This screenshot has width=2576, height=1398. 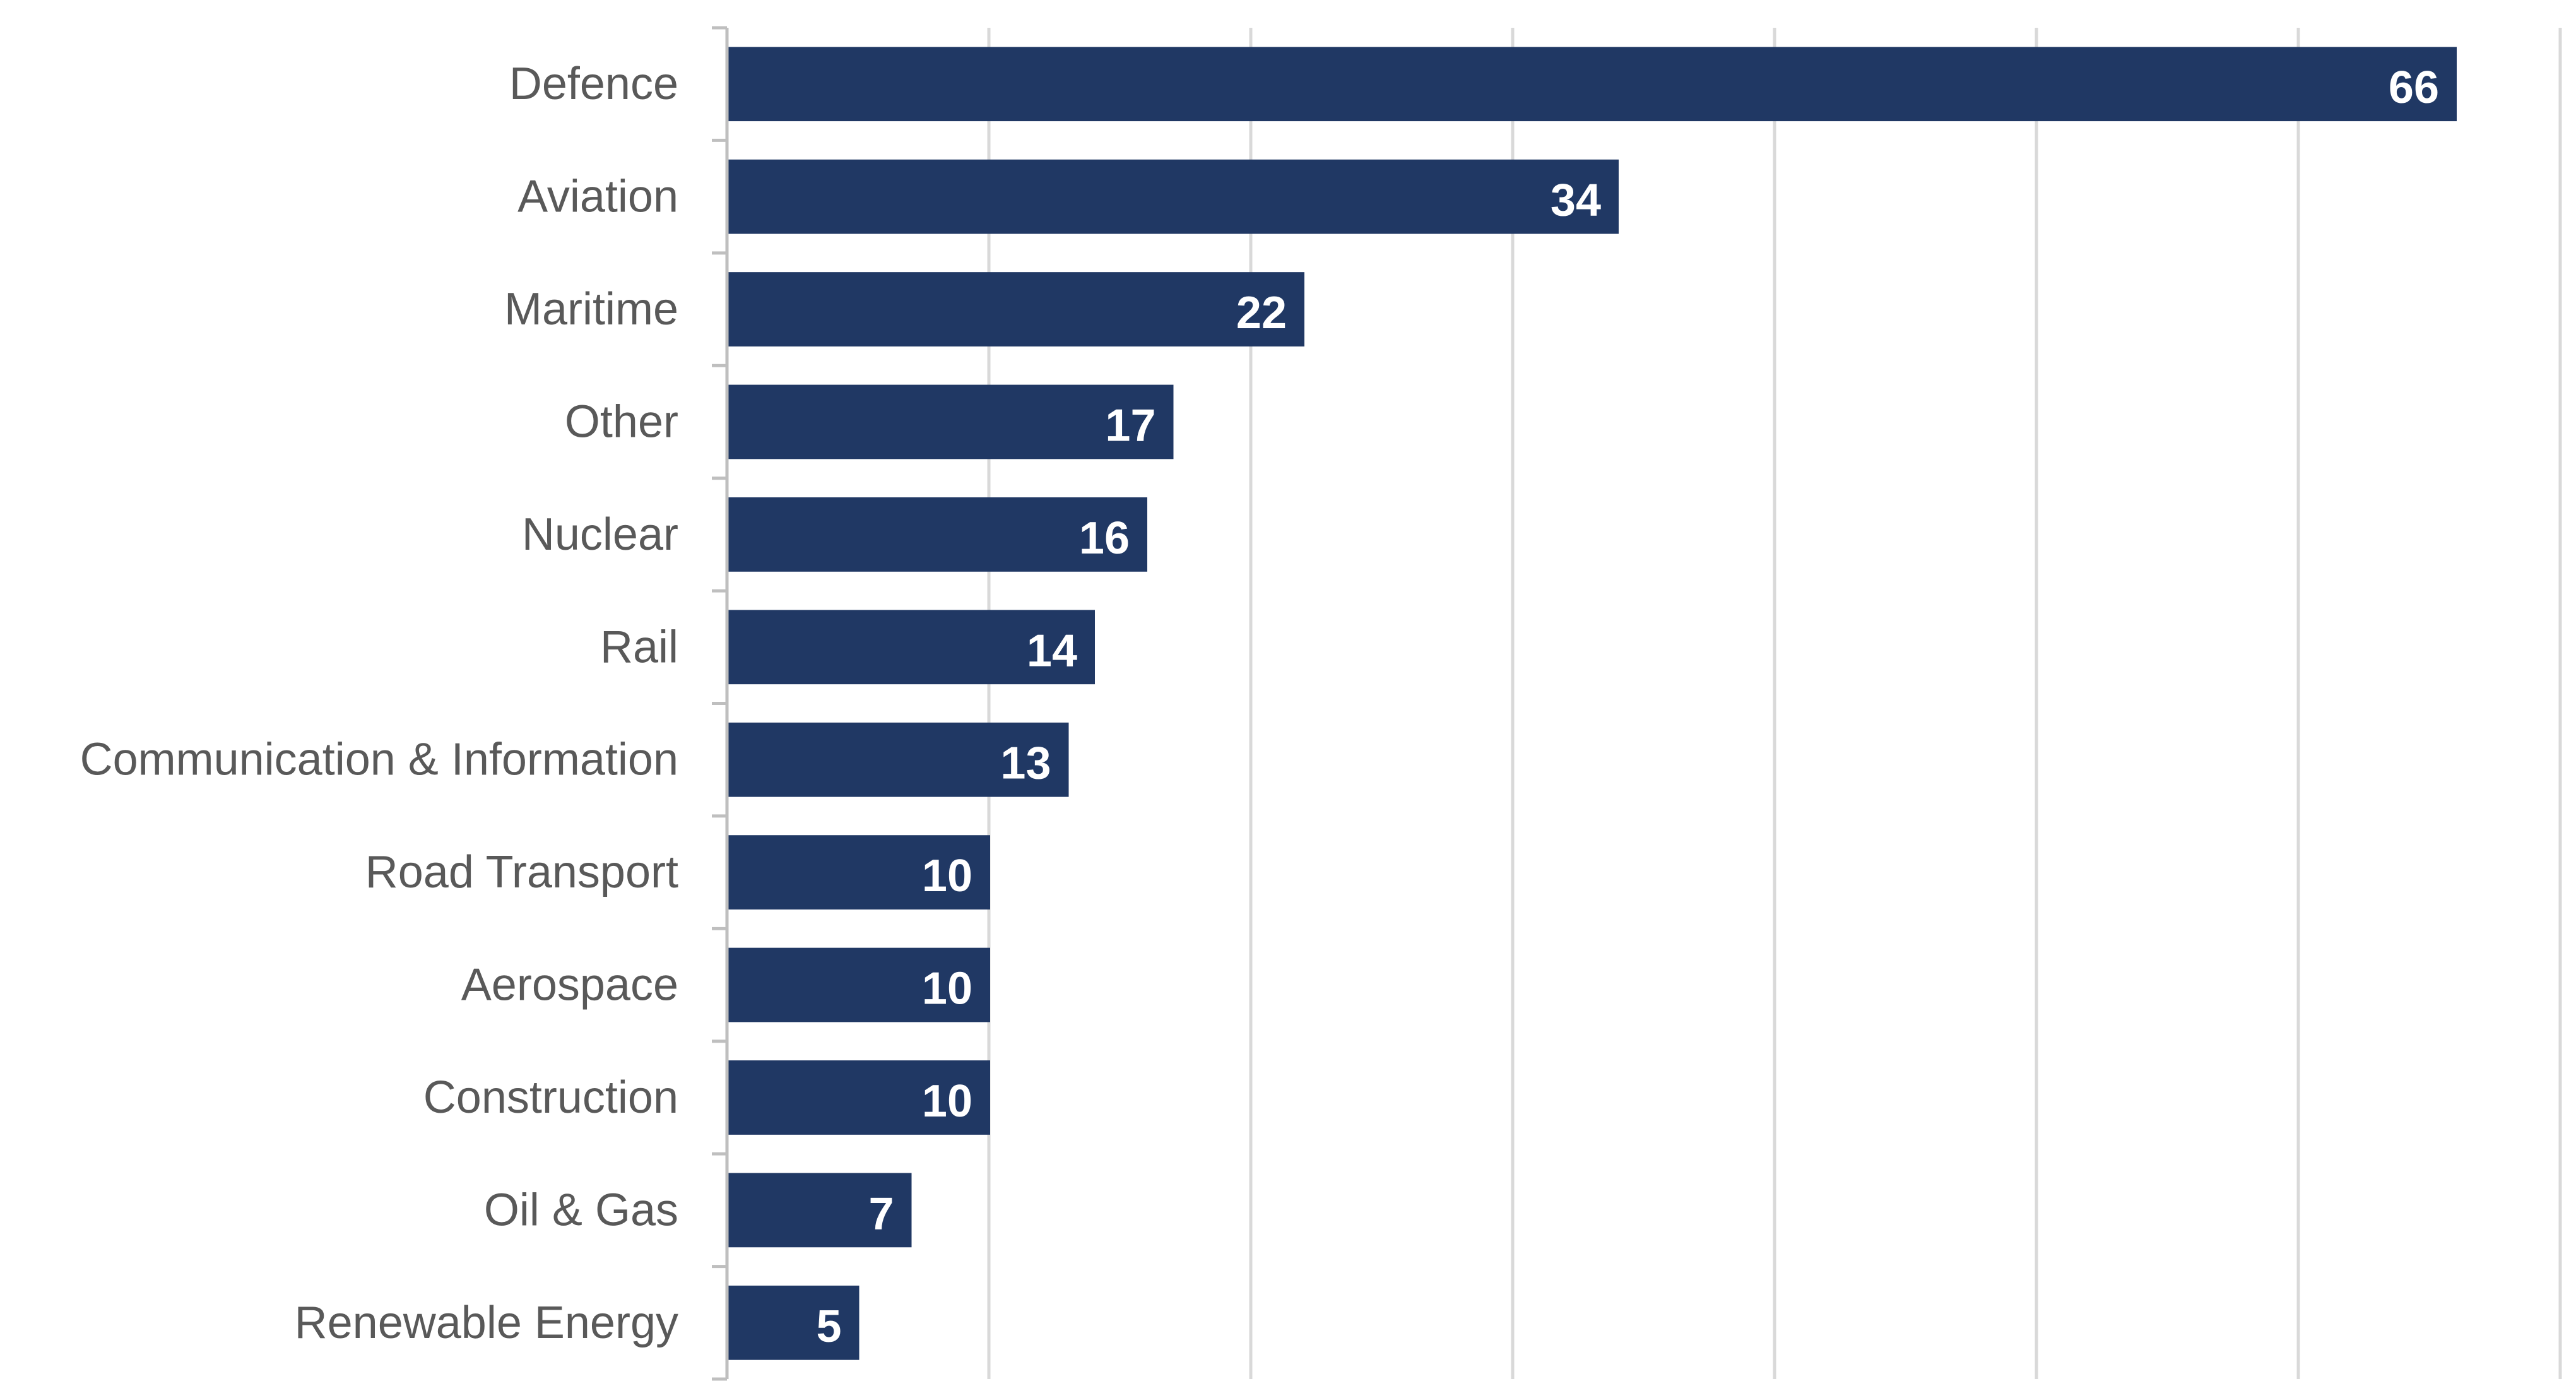 I want to click on data-label: 14, so click(x=1052, y=650).